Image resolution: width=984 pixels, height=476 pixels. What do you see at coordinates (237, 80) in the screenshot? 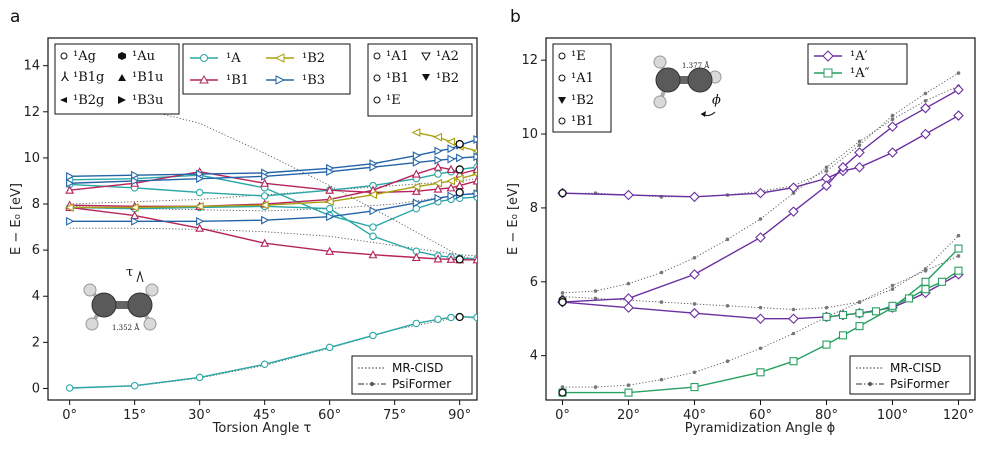
I see `legend-B1: ¹B1` at bounding box center [237, 80].